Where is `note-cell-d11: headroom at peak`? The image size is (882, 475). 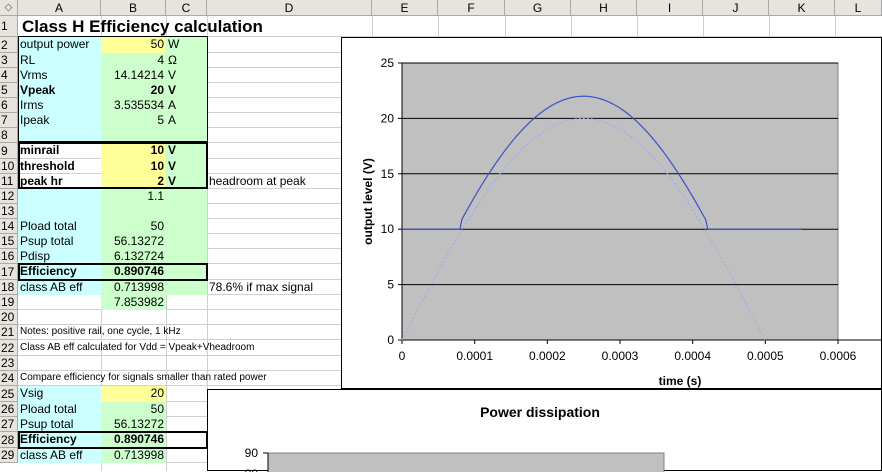
note-cell-d11: headroom at peak is located at coordinates (257, 181).